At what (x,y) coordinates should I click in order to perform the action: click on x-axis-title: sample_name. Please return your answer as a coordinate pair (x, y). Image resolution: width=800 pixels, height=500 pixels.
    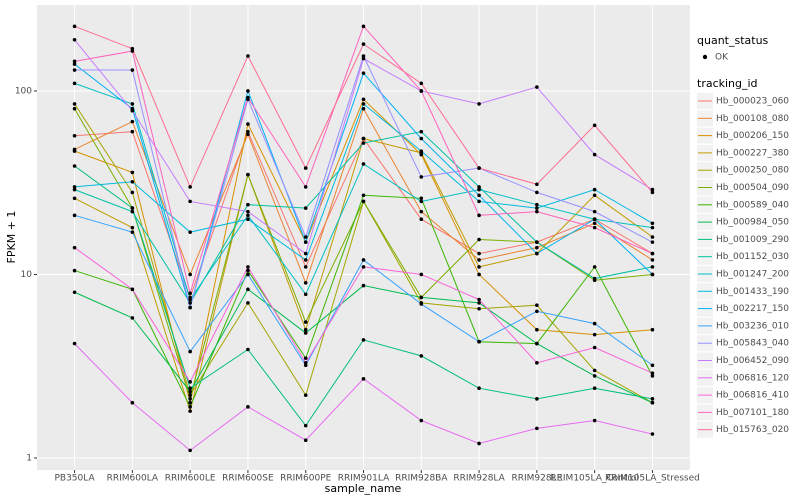
    Looking at the image, I should click on (363, 488).